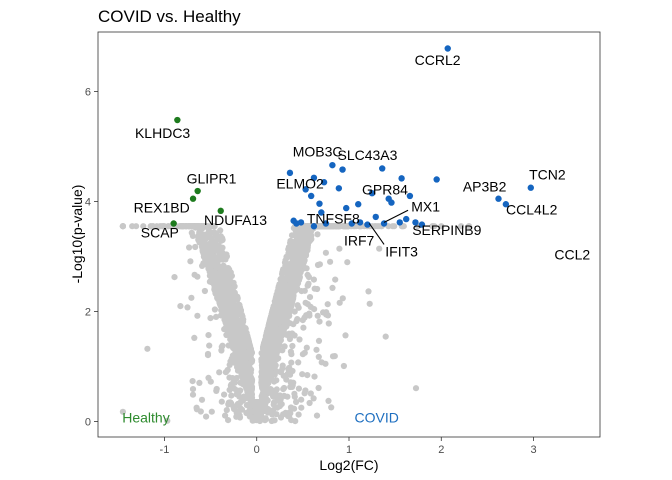 This screenshot has height=480, width=672. What do you see at coordinates (260, 418) in the screenshot?
I see `group-labels: Healthy COVID` at bounding box center [260, 418].